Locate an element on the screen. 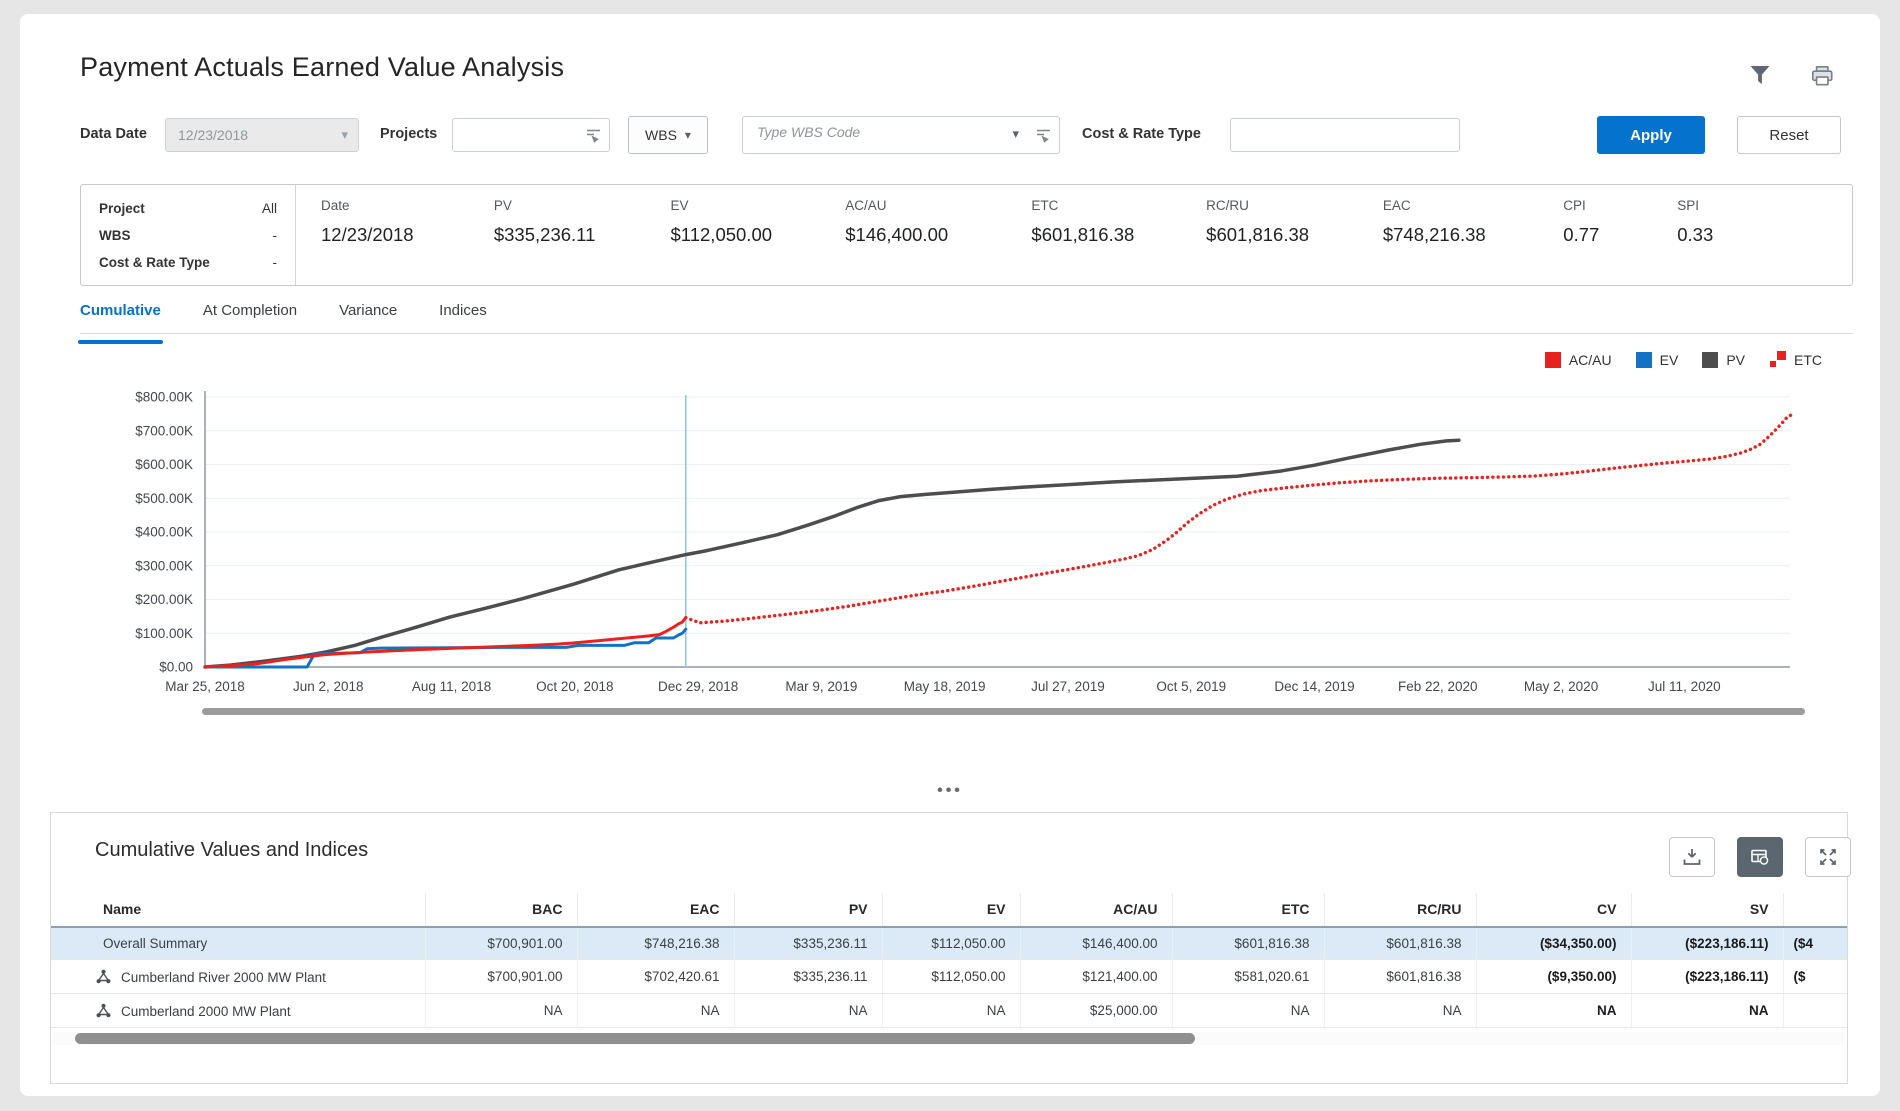 The height and width of the screenshot is (1111, 1900). col-header-rc-ru: RC/RU is located at coordinates (1400, 910).